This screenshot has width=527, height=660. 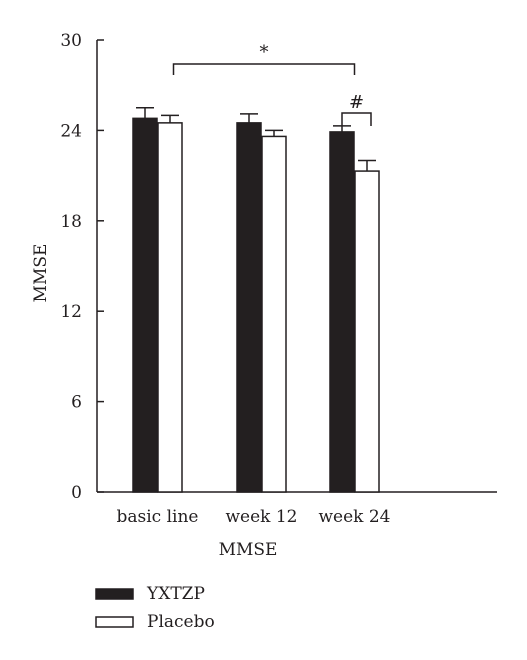 What do you see at coordinates (356, 119) in the screenshot?
I see `hash-bracket` at bounding box center [356, 119].